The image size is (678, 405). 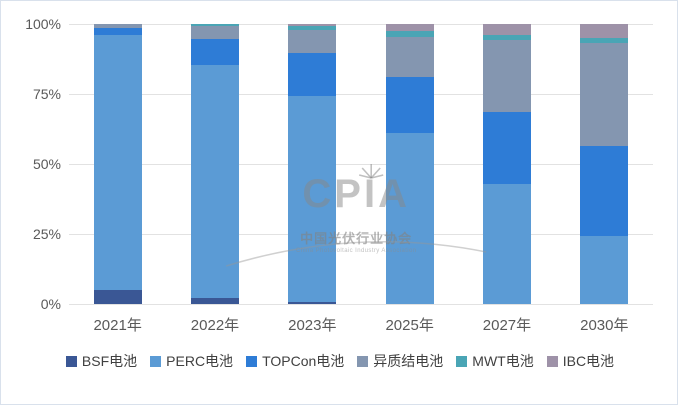 I want to click on legend-label: 异质结电池, so click(x=408, y=361).